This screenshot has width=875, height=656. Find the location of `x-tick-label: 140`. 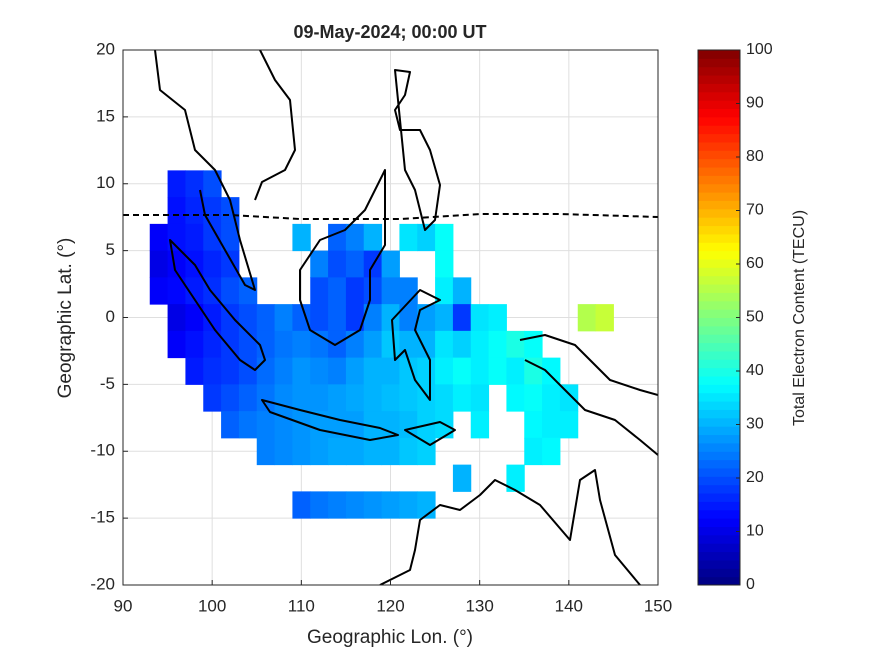

x-tick-label: 140 is located at coordinates (569, 605).